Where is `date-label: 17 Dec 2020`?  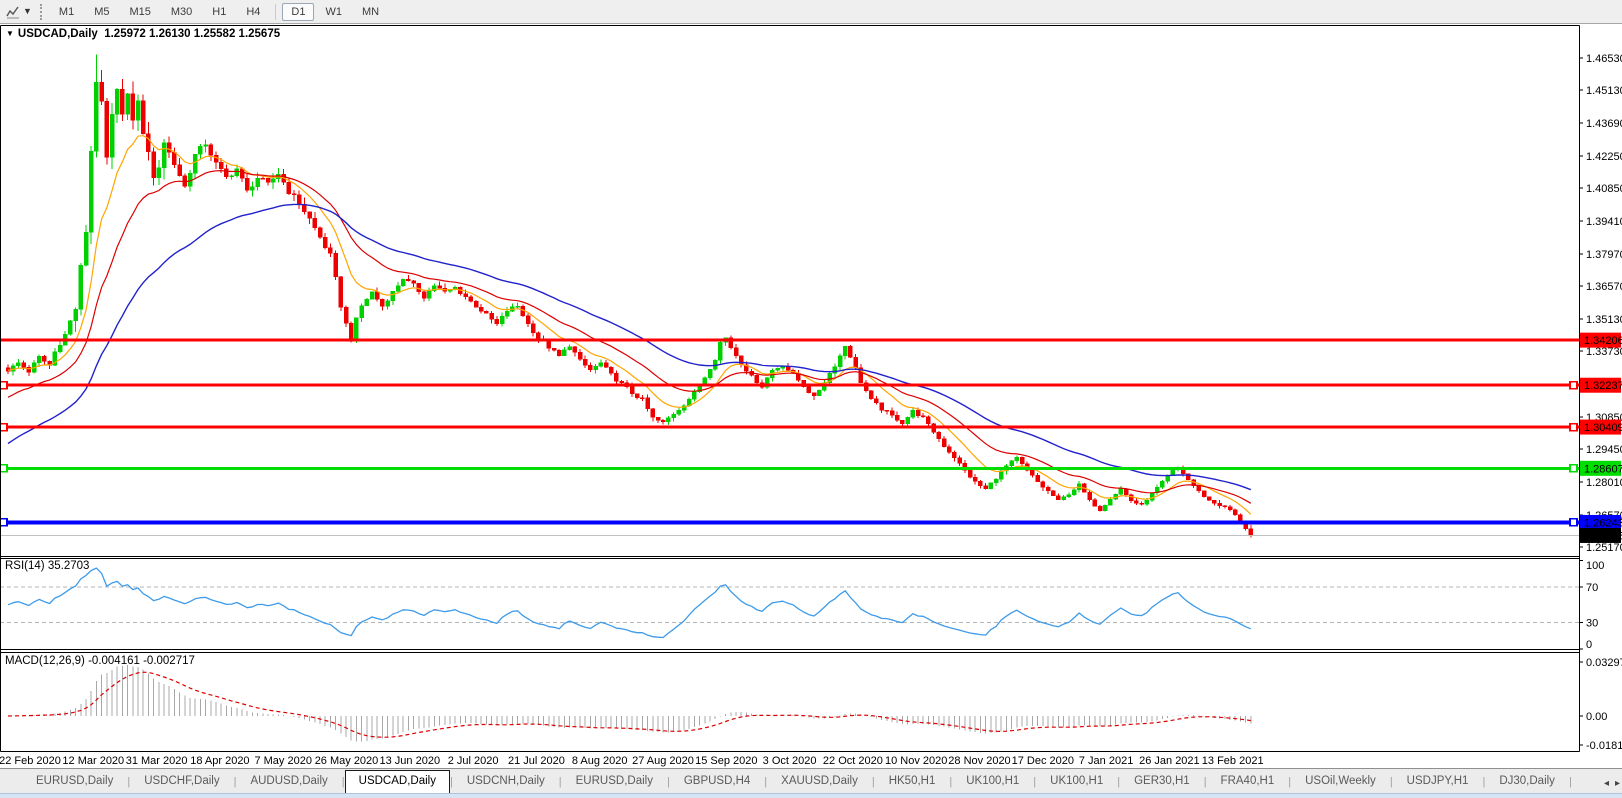
date-label: 17 Dec 2020 is located at coordinates (1043, 761).